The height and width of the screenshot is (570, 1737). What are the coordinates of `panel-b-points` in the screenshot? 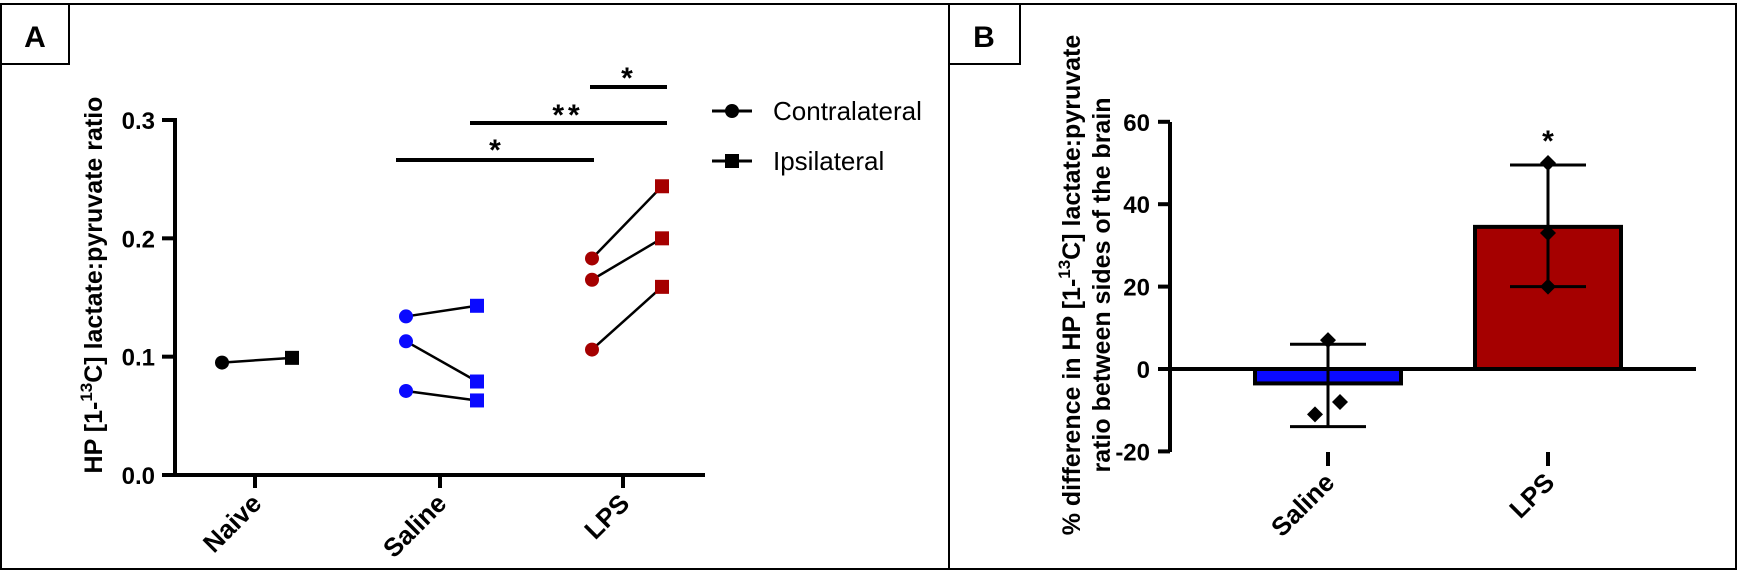 It's located at (1431, 289).